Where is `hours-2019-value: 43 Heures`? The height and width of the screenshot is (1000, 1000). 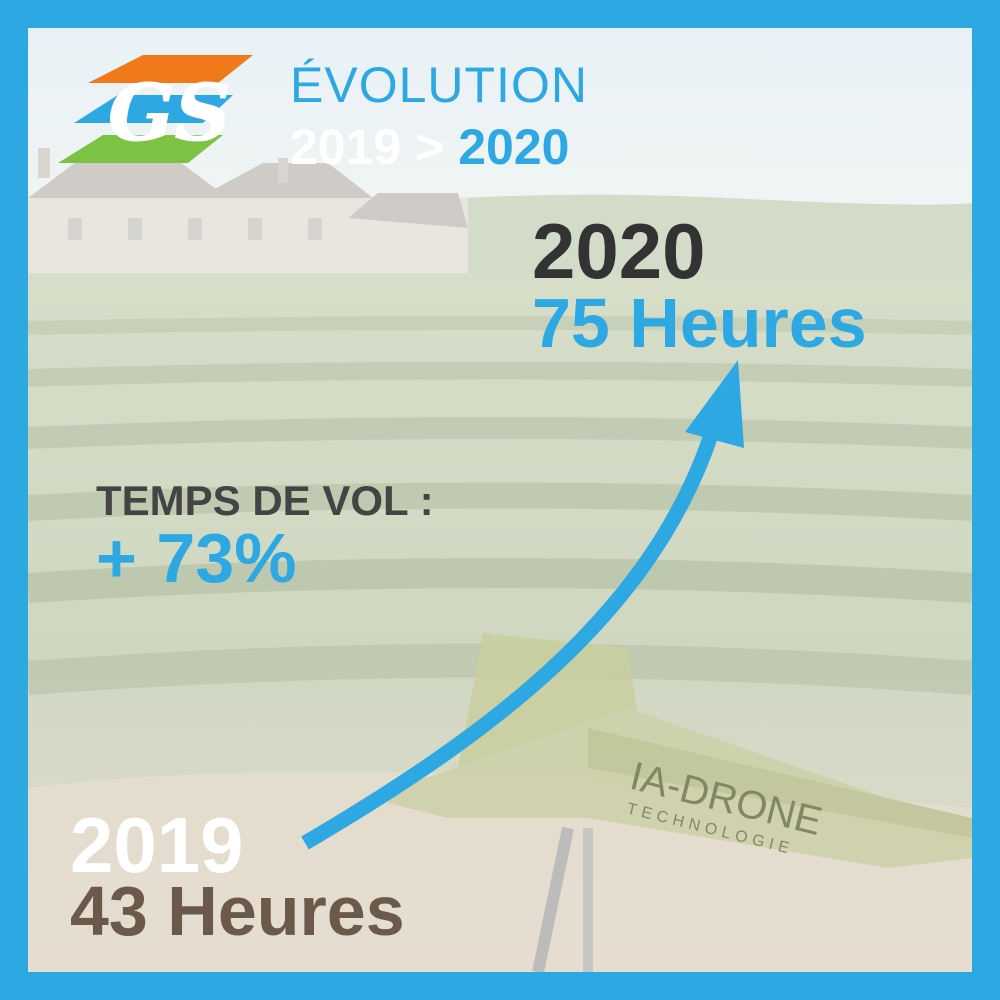
hours-2019-value: 43 Heures is located at coordinates (237, 911).